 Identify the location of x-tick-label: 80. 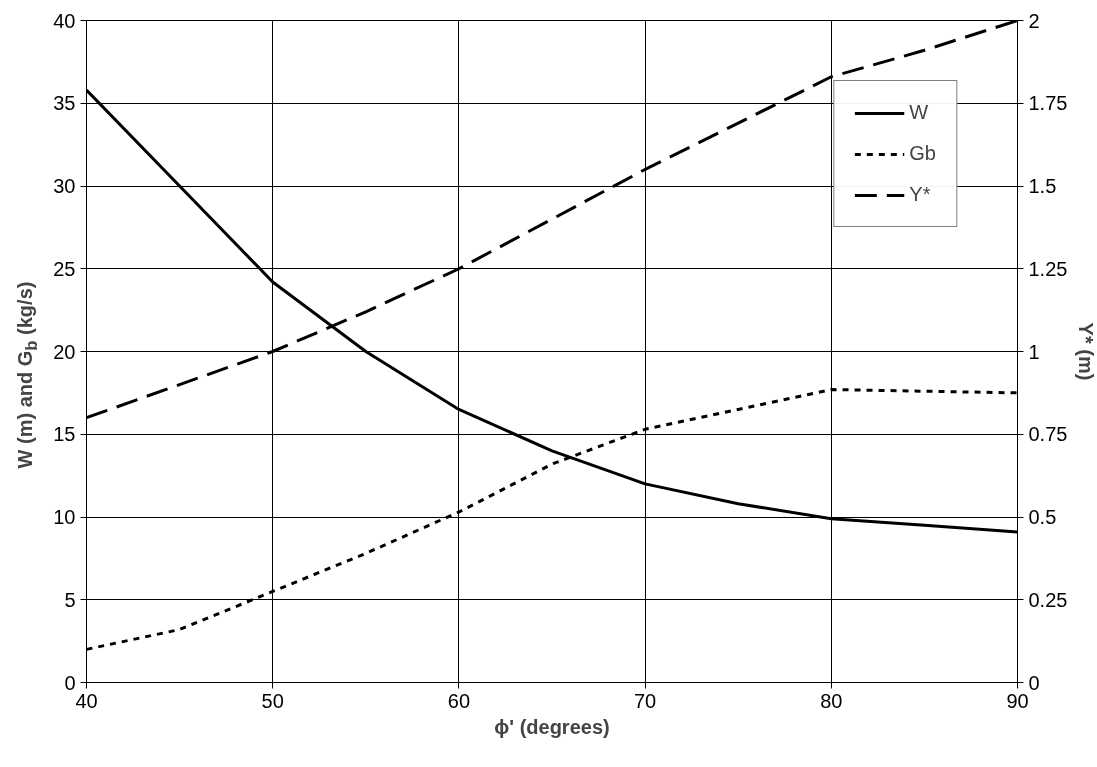
(831, 700).